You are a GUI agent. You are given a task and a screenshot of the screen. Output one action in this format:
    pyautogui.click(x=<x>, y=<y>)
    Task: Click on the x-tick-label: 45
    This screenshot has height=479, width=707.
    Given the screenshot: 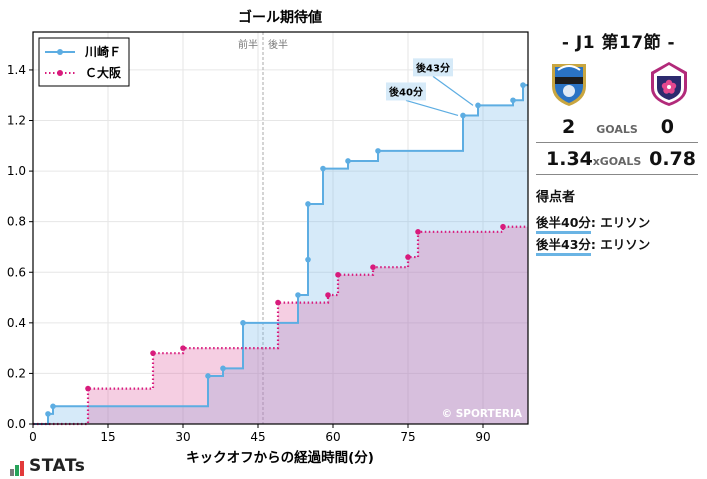 What is the action you would take?
    pyautogui.click(x=257, y=437)
    